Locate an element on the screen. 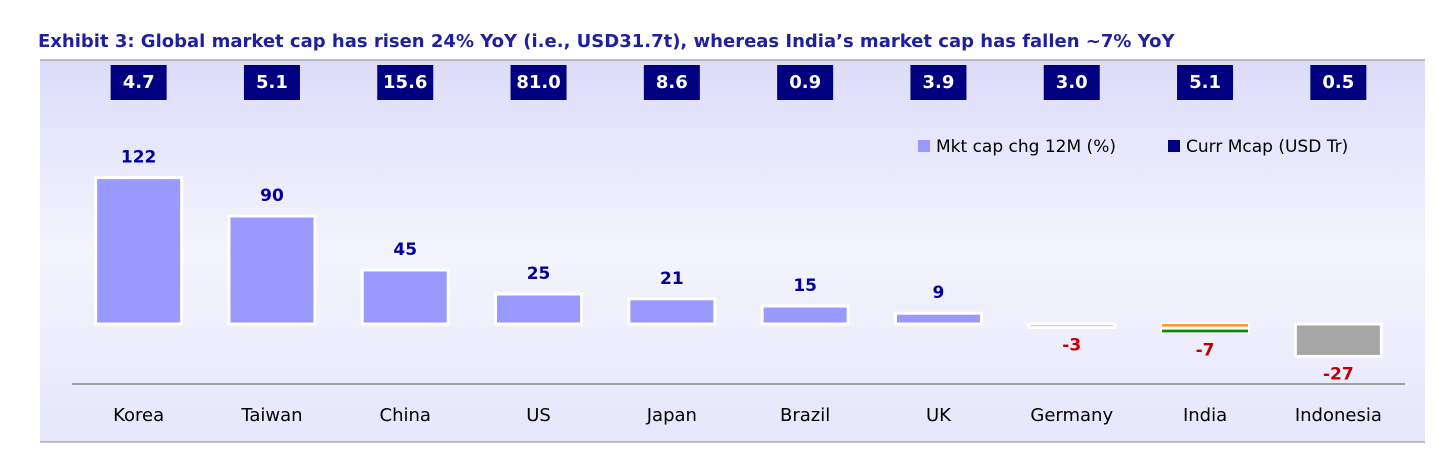  data-label: -7 is located at coordinates (1205, 350).